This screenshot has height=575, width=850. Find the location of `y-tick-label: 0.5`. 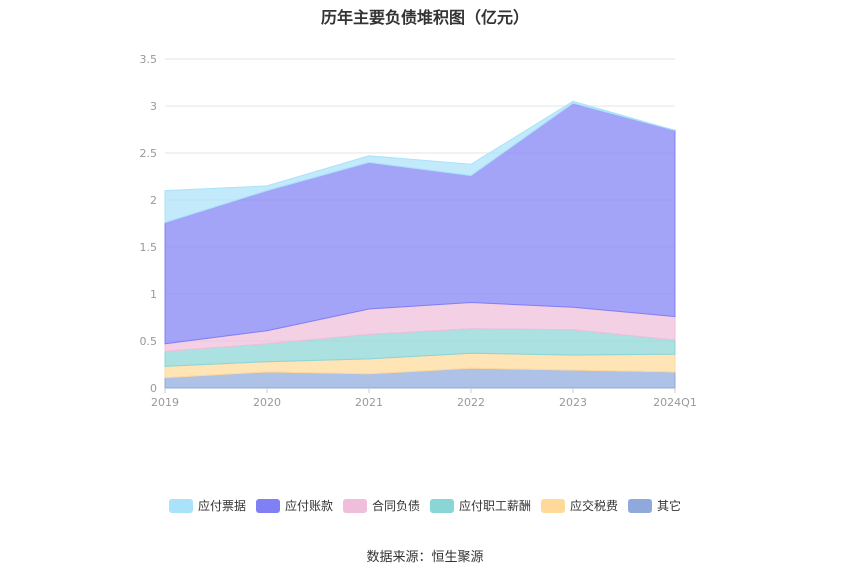

y-tick-label: 0.5 is located at coordinates (149, 341).